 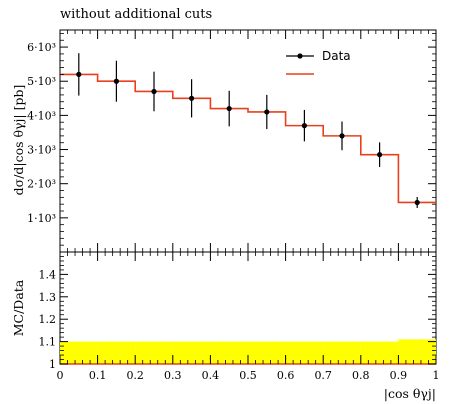 What do you see at coordinates (318, 61) in the screenshot?
I see `legend: Data` at bounding box center [318, 61].